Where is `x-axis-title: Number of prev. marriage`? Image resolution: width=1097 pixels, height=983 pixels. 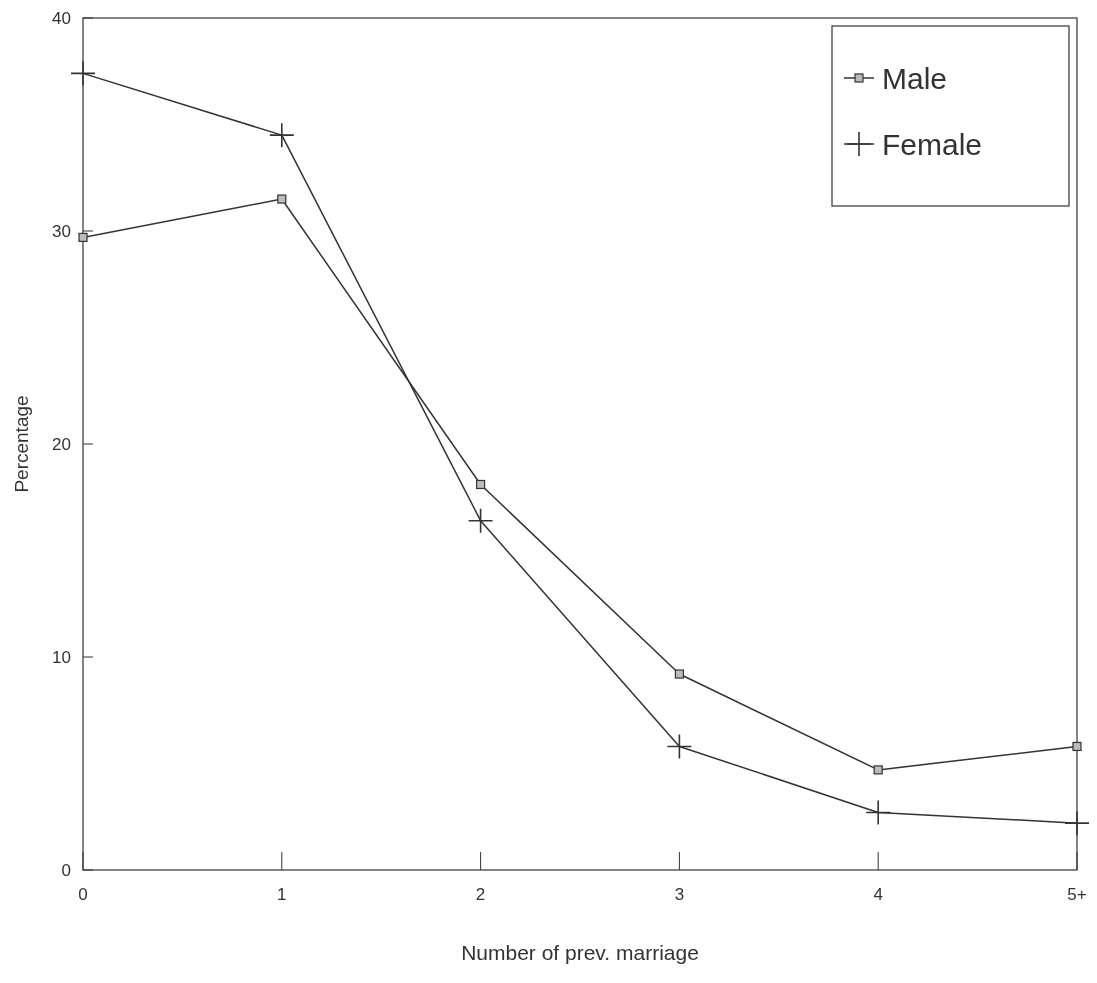
x-axis-title: Number of prev. marriage is located at coordinates (580, 952).